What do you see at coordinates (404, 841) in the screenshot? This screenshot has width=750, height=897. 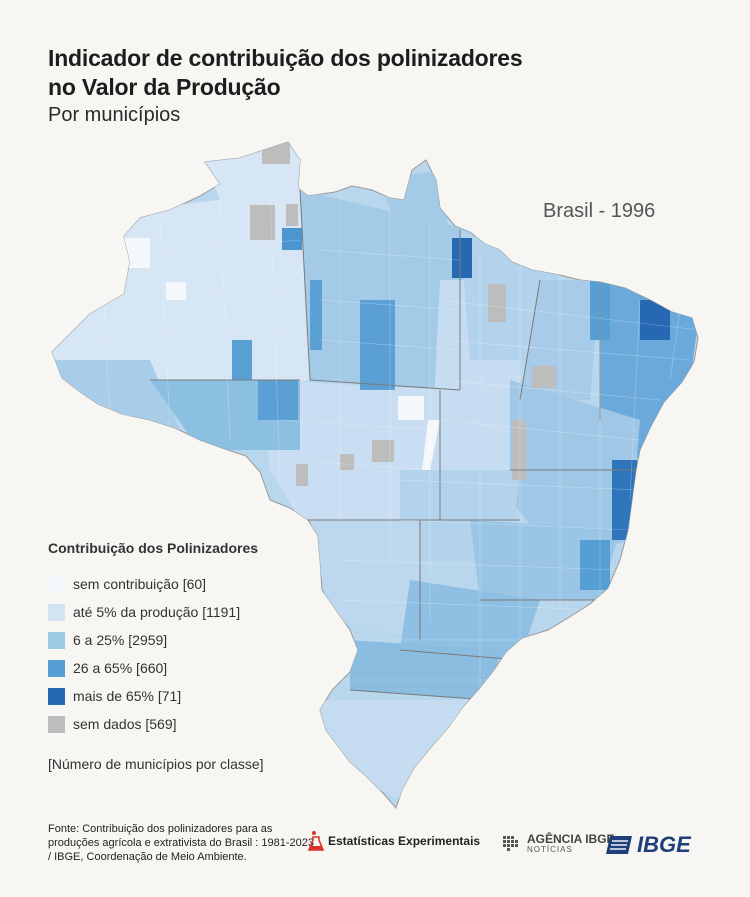 I see `estatisticas-experimentais-text: Estatísticas Experimentais` at bounding box center [404, 841].